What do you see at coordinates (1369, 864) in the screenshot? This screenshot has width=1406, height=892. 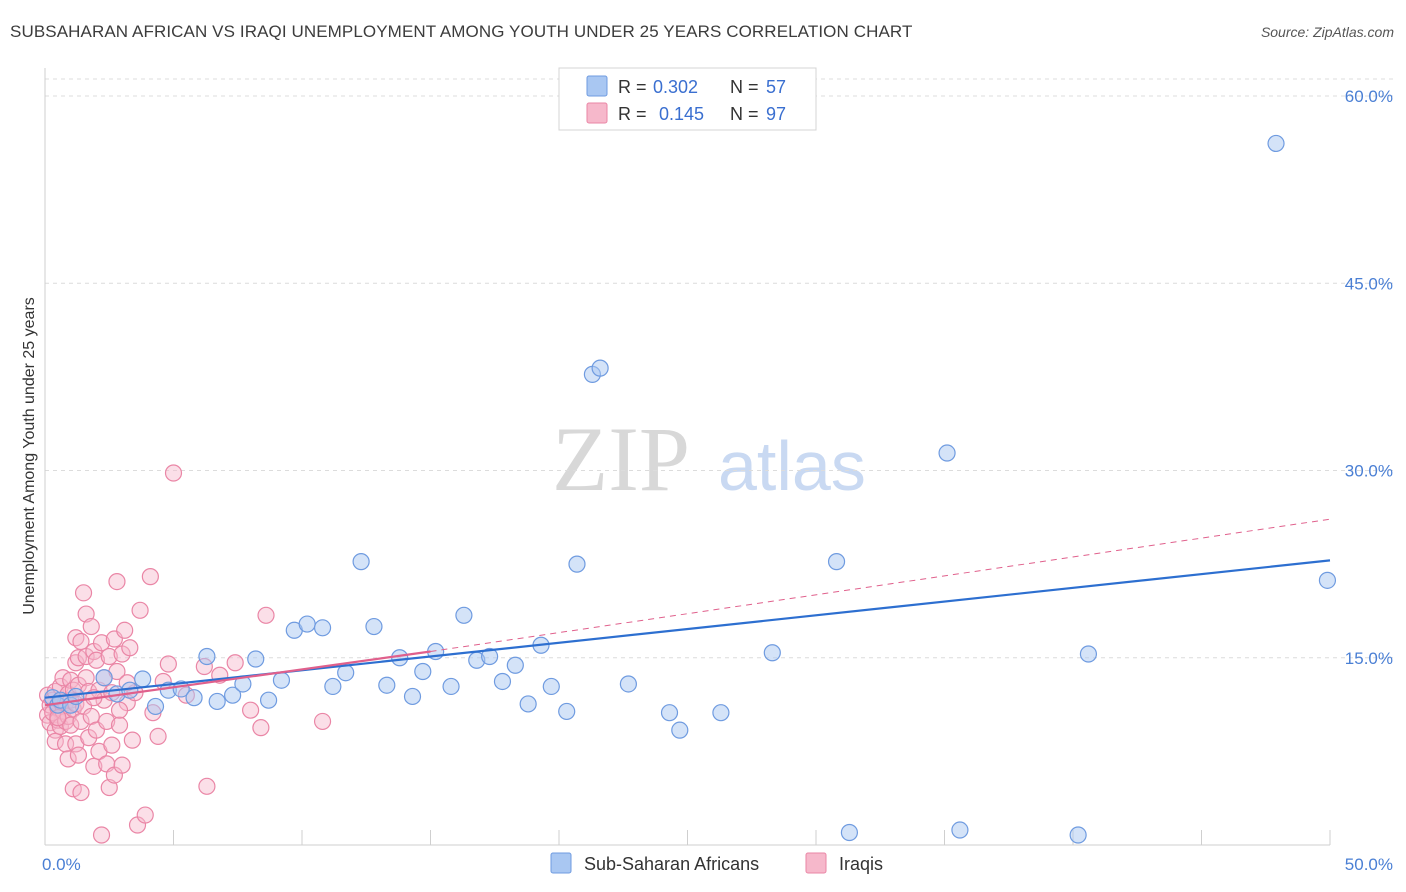 I see `x-tick-label-1: 50.0%` at bounding box center [1369, 864].